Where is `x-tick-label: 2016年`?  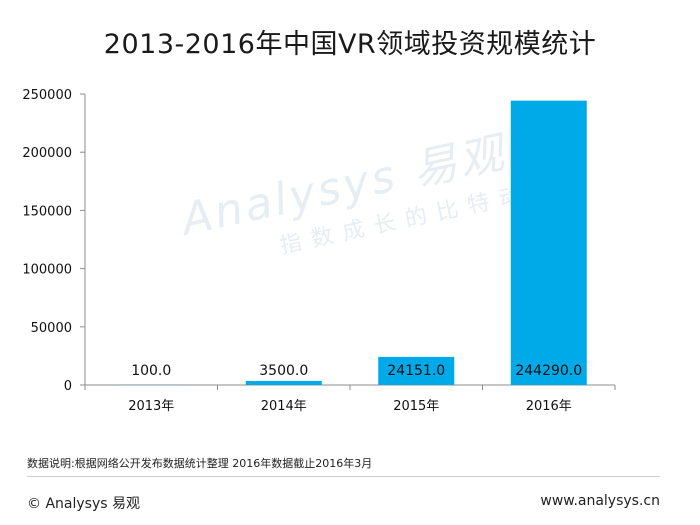
x-tick-label: 2016年 is located at coordinates (549, 406).